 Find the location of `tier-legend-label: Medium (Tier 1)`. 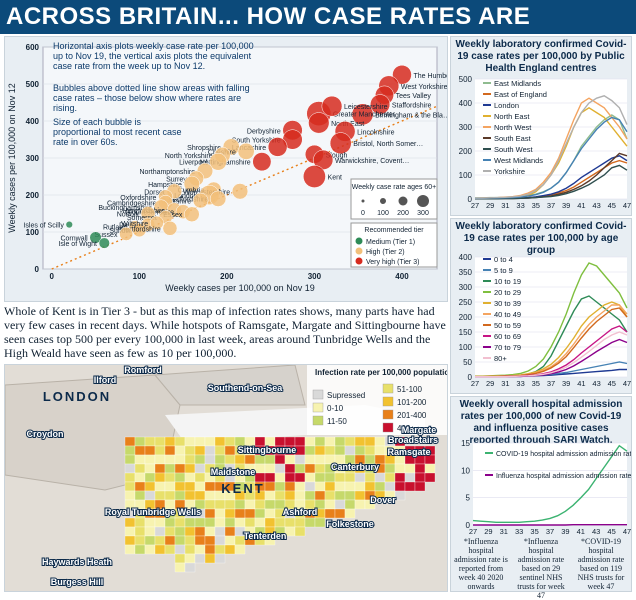

tier-legend-label: Medium (Tier 1) is located at coordinates (390, 242).